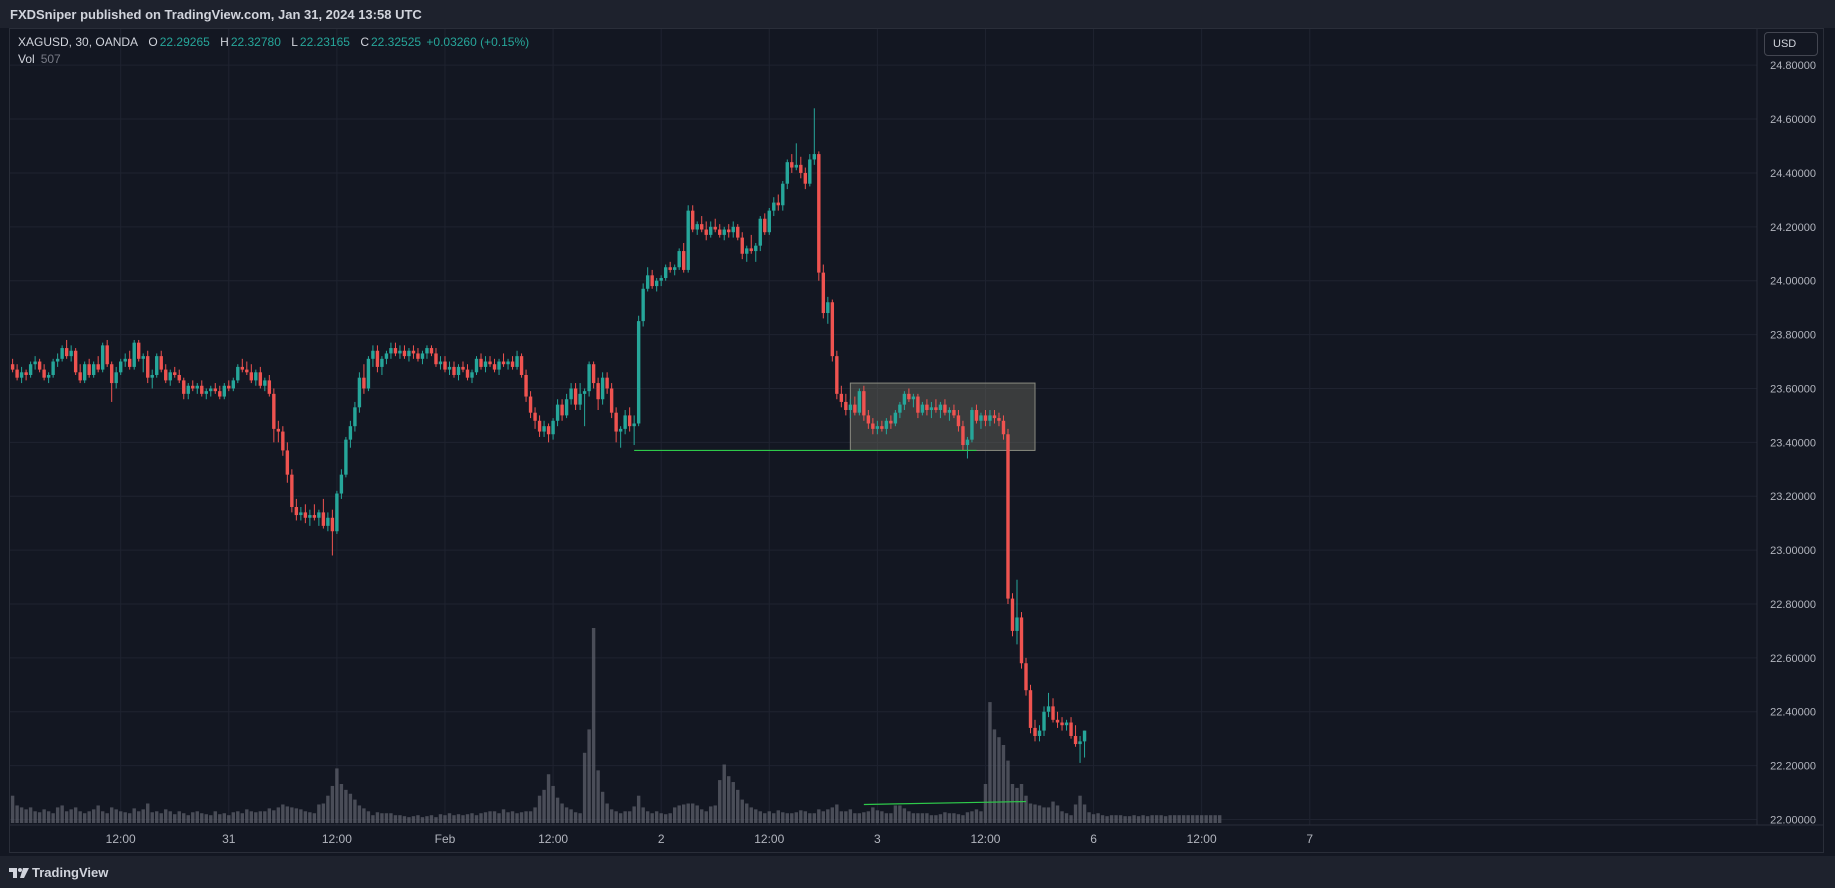 This screenshot has height=888, width=1835. I want to click on tradingview-logo-icon, so click(19, 873).